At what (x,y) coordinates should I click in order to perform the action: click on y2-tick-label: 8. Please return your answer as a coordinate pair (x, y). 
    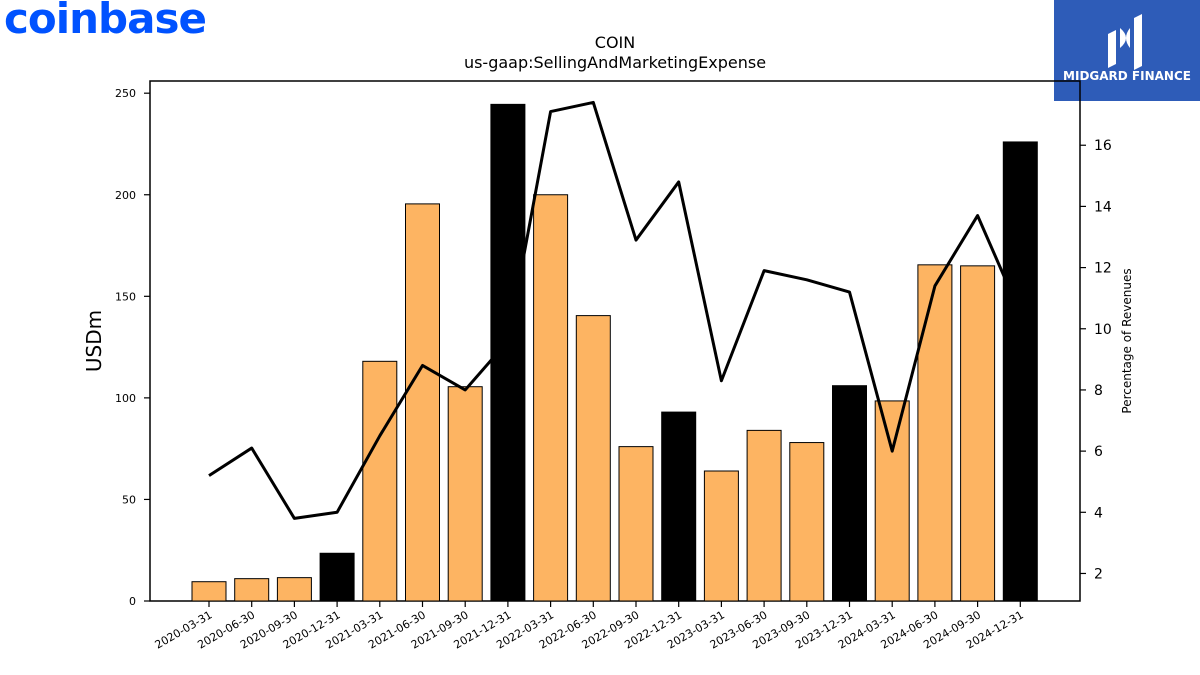
    Looking at the image, I should click on (1098, 391).